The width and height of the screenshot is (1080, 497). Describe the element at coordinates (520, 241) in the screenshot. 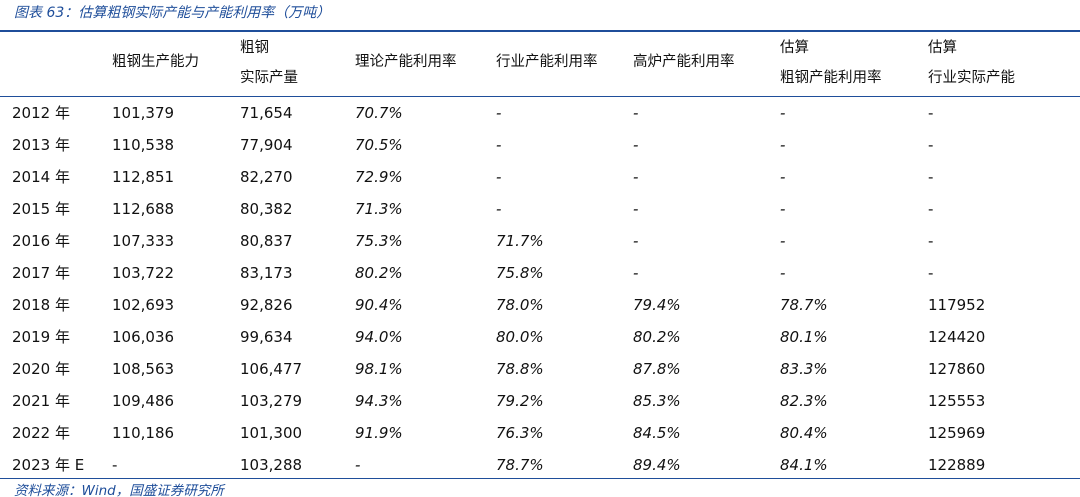

I see `industry-util-cell: 71.7%` at that location.